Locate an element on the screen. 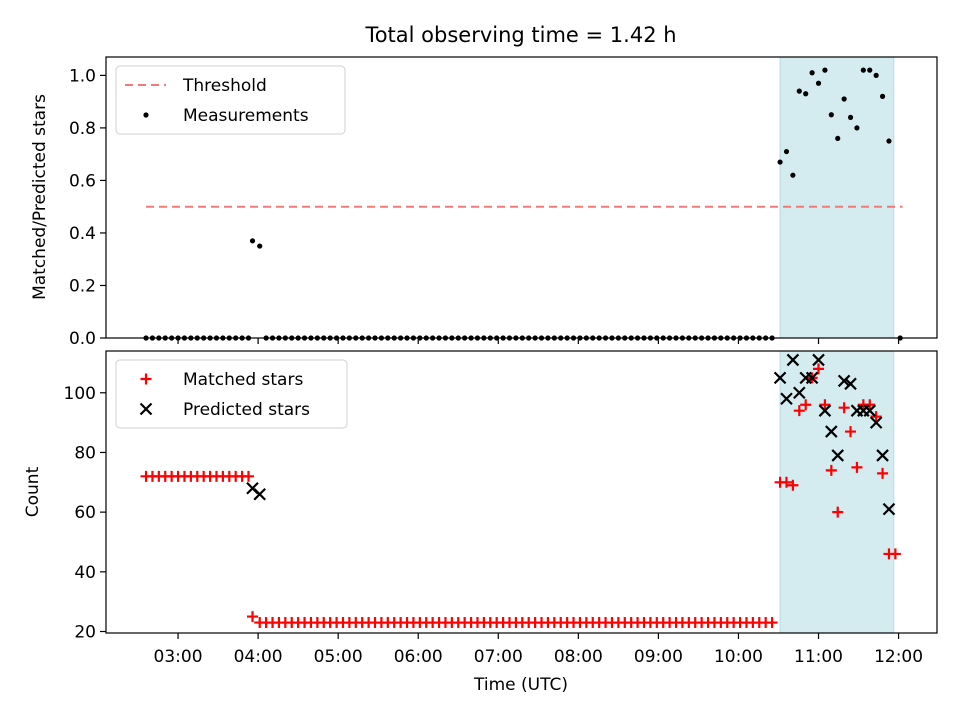  x-tick-label: 10:00 is located at coordinates (738, 657).